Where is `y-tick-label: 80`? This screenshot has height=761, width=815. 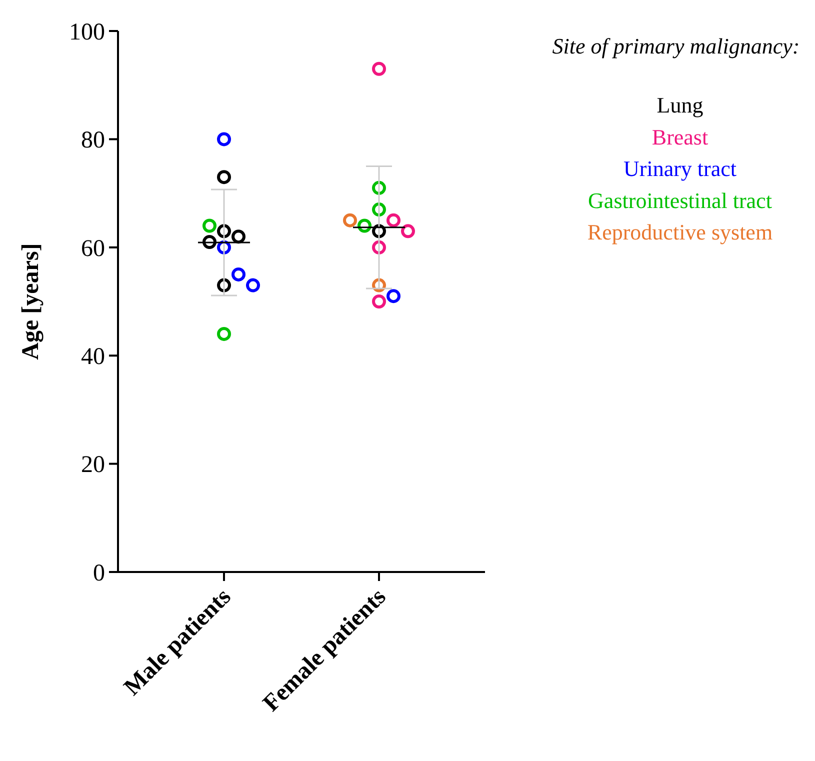 y-tick-label: 80 is located at coordinates (93, 141).